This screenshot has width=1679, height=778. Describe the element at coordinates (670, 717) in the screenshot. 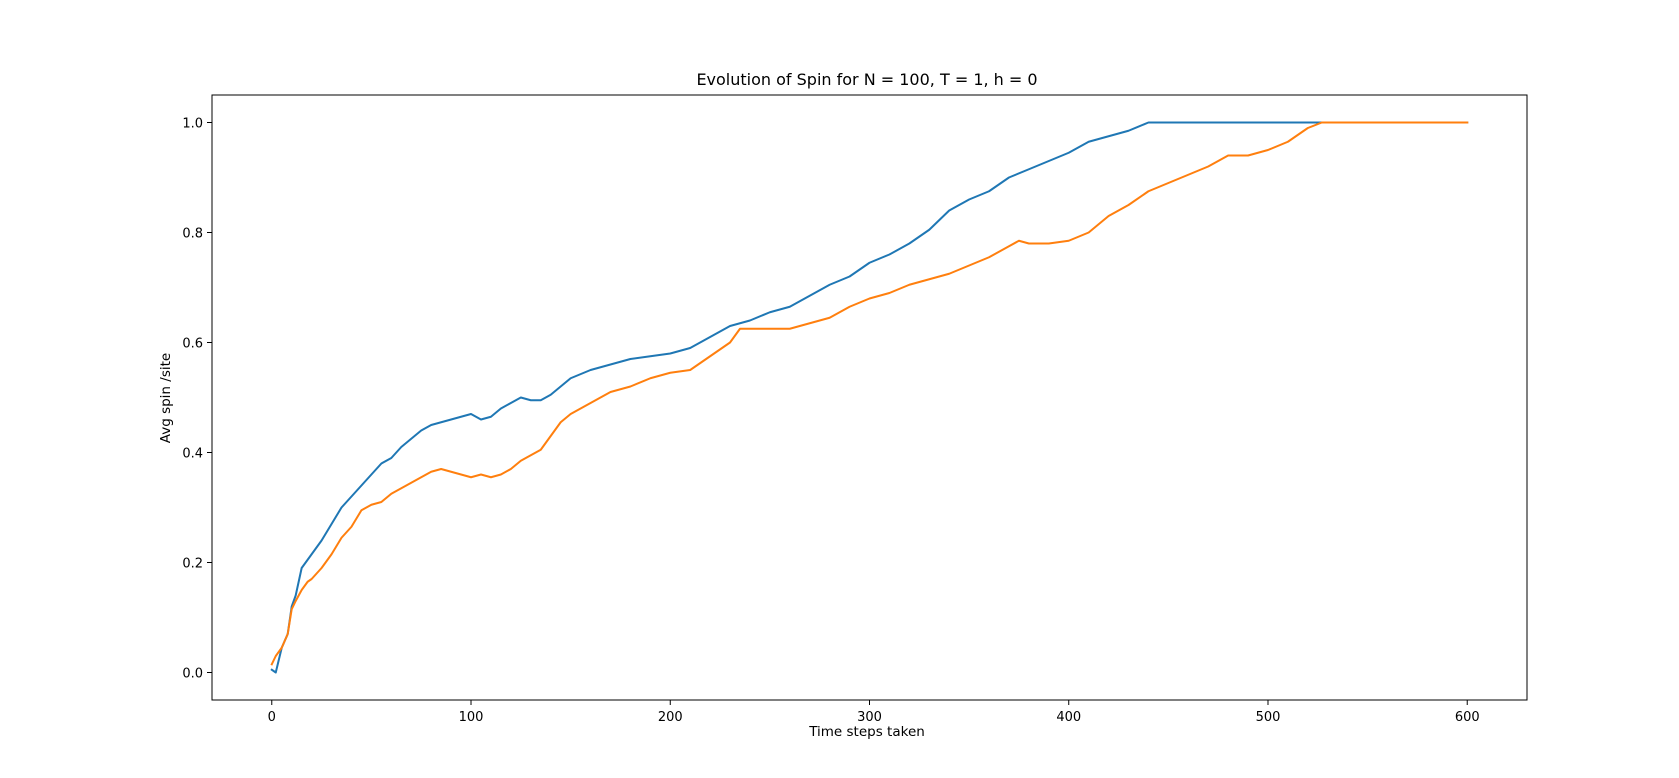

I see `x-tick-label: 200` at that location.